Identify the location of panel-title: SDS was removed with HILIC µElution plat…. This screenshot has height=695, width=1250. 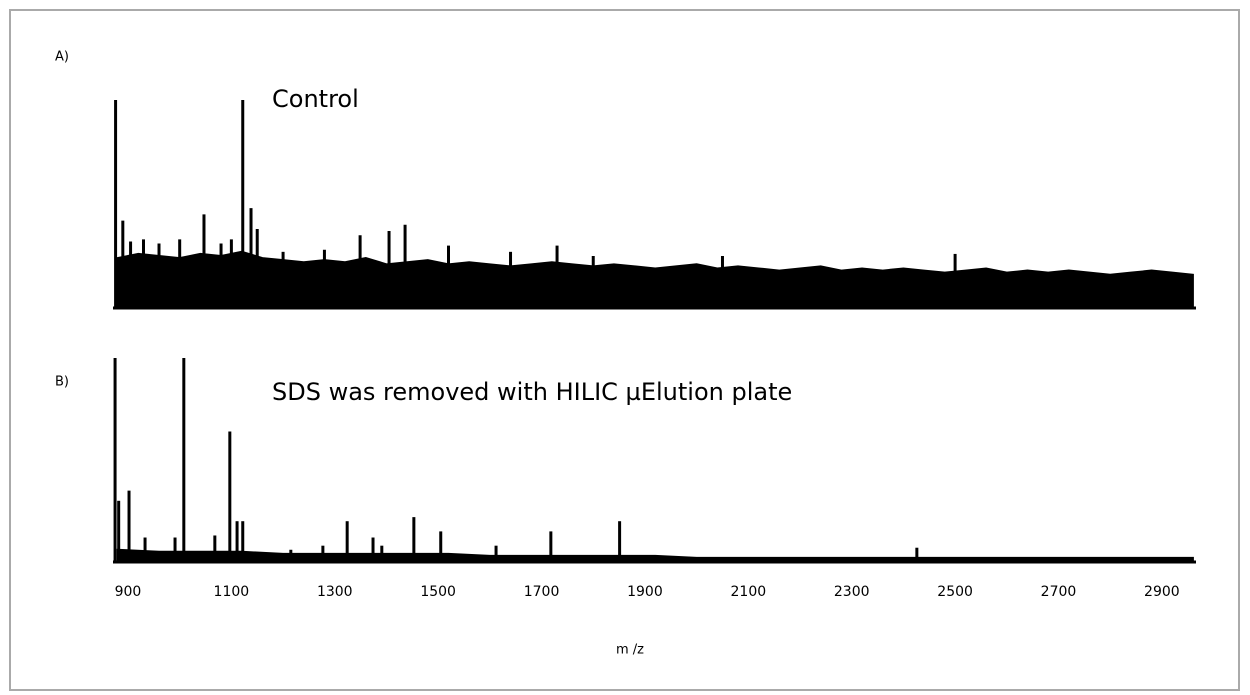
(532, 392).